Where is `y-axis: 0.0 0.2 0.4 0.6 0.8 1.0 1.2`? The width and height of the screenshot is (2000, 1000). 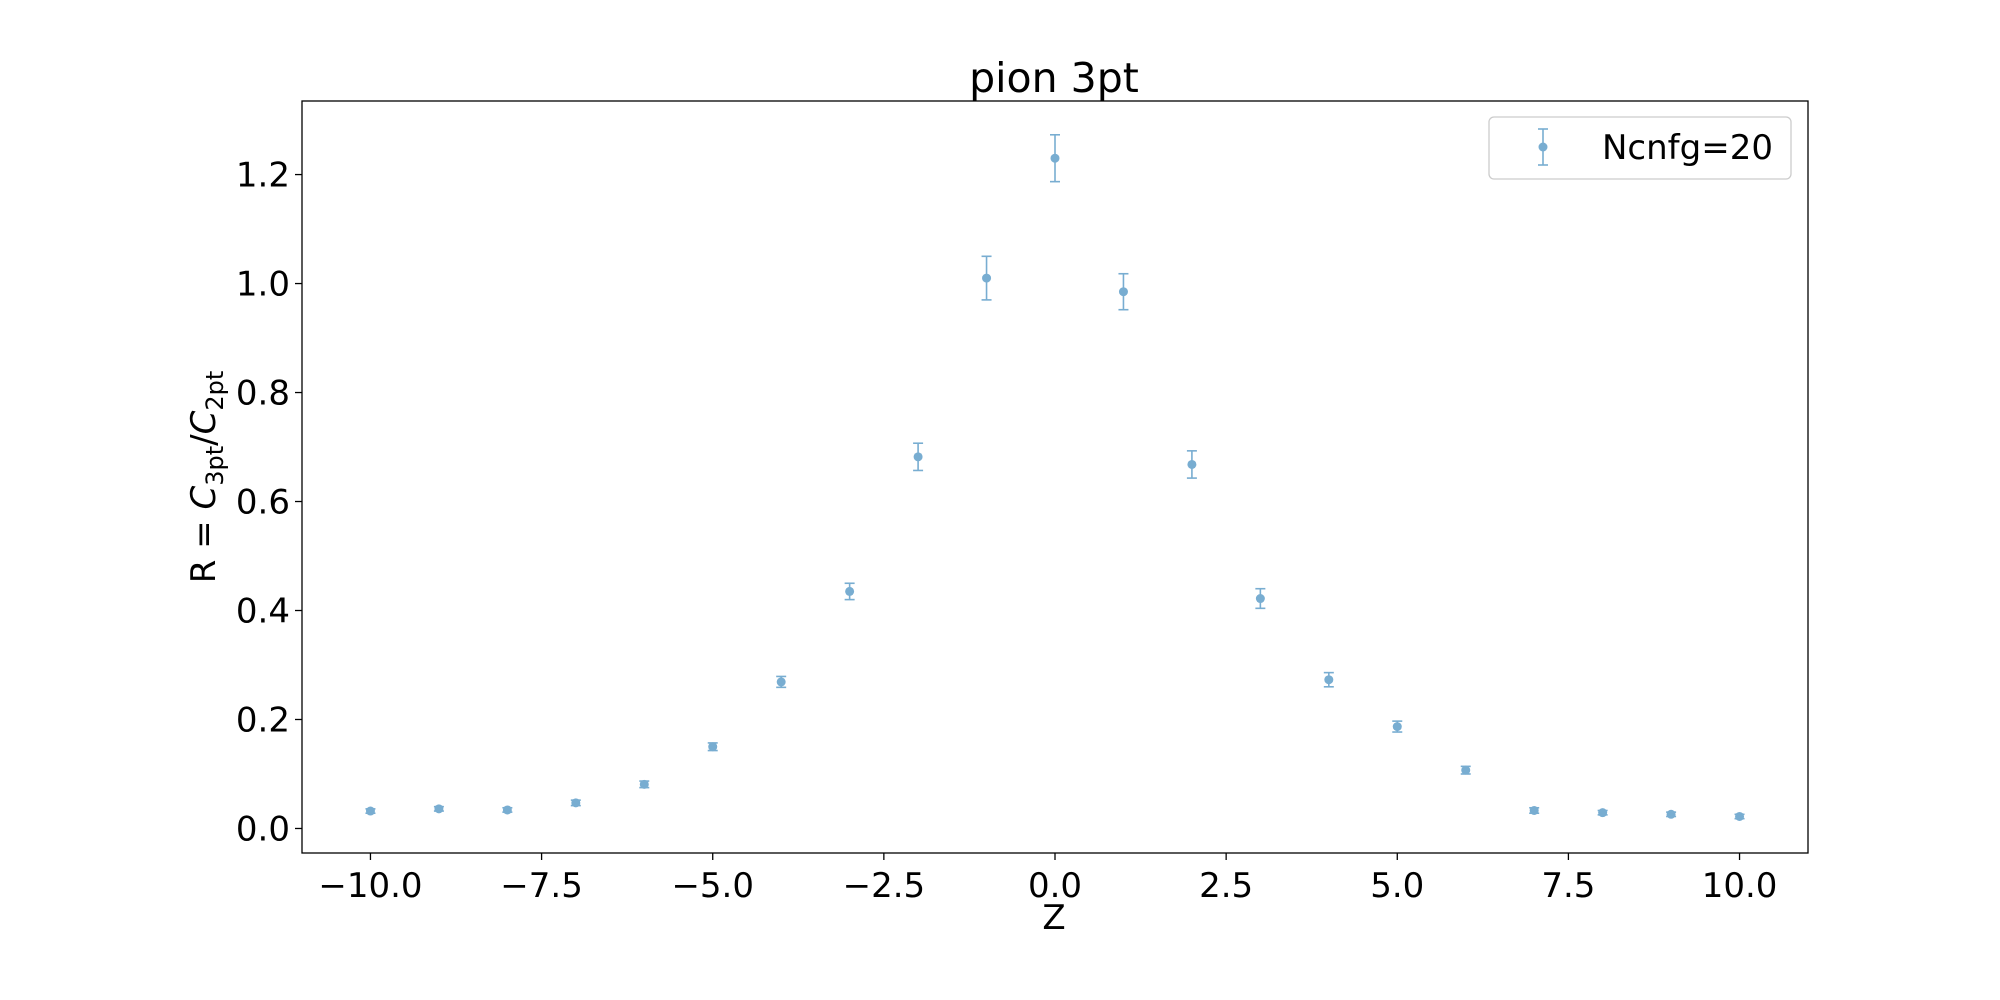 y-axis: 0.0 0.2 0.4 0.6 0.8 1.0 1.2 is located at coordinates (269, 502).